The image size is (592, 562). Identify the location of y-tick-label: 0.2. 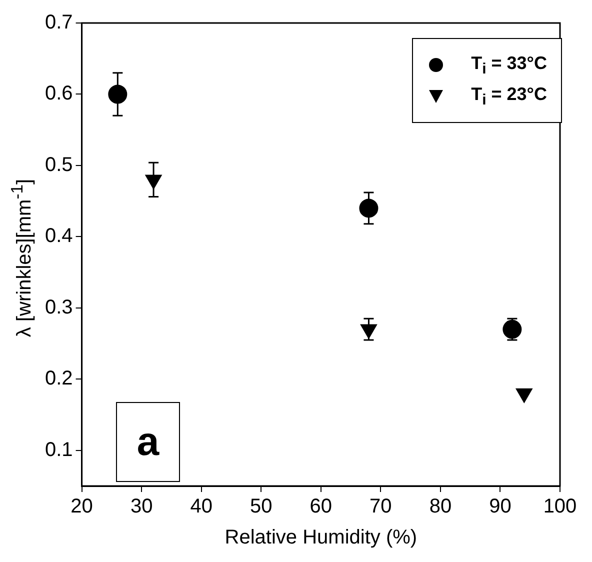
(58, 379).